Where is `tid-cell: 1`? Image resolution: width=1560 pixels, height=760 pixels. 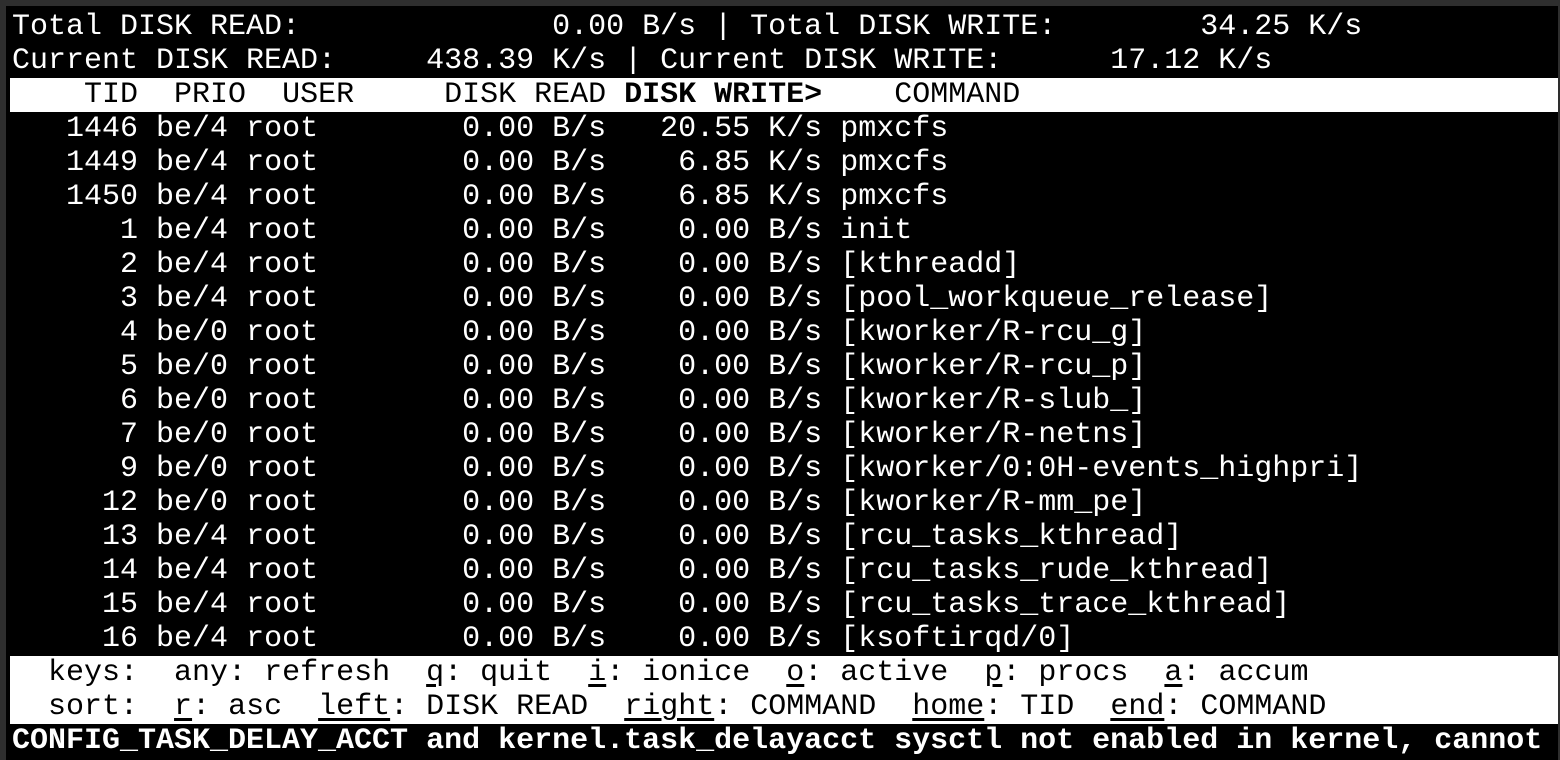 tid-cell: 1 is located at coordinates (75, 231).